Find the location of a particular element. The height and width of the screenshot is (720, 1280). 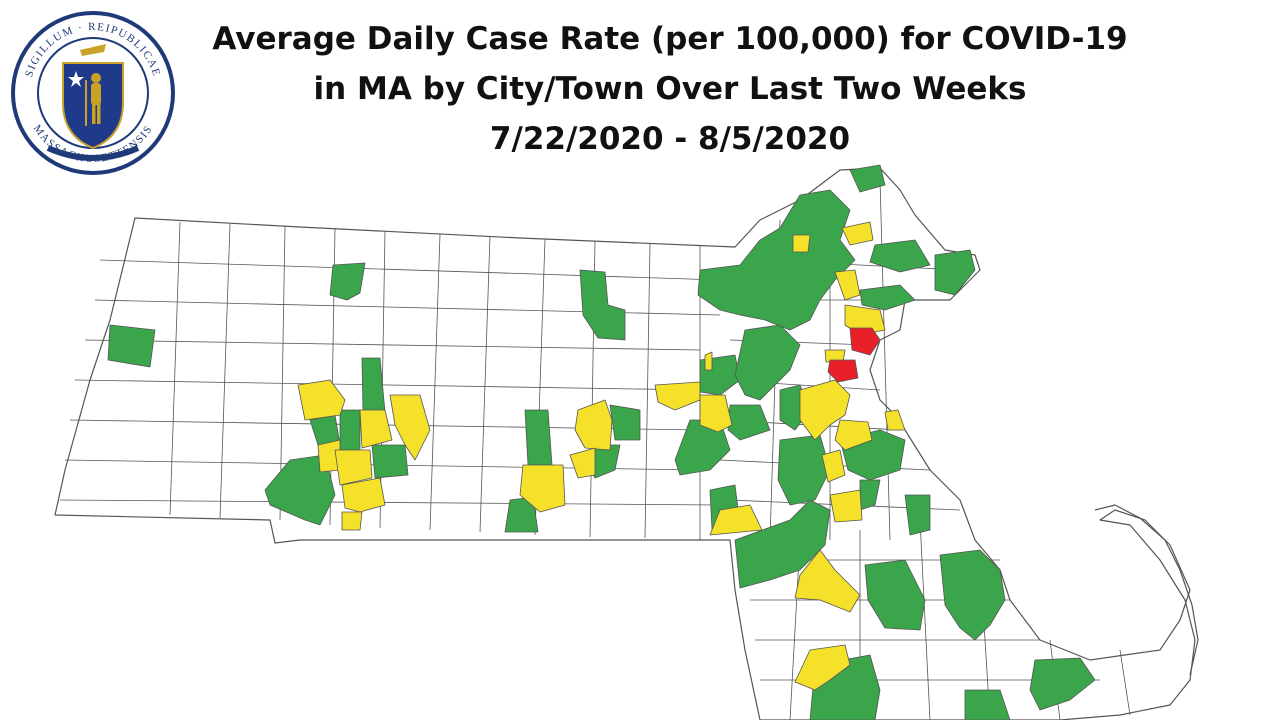

title-date-range: 7/22/2020 - 8/5/2020 is located at coordinates (670, 139).